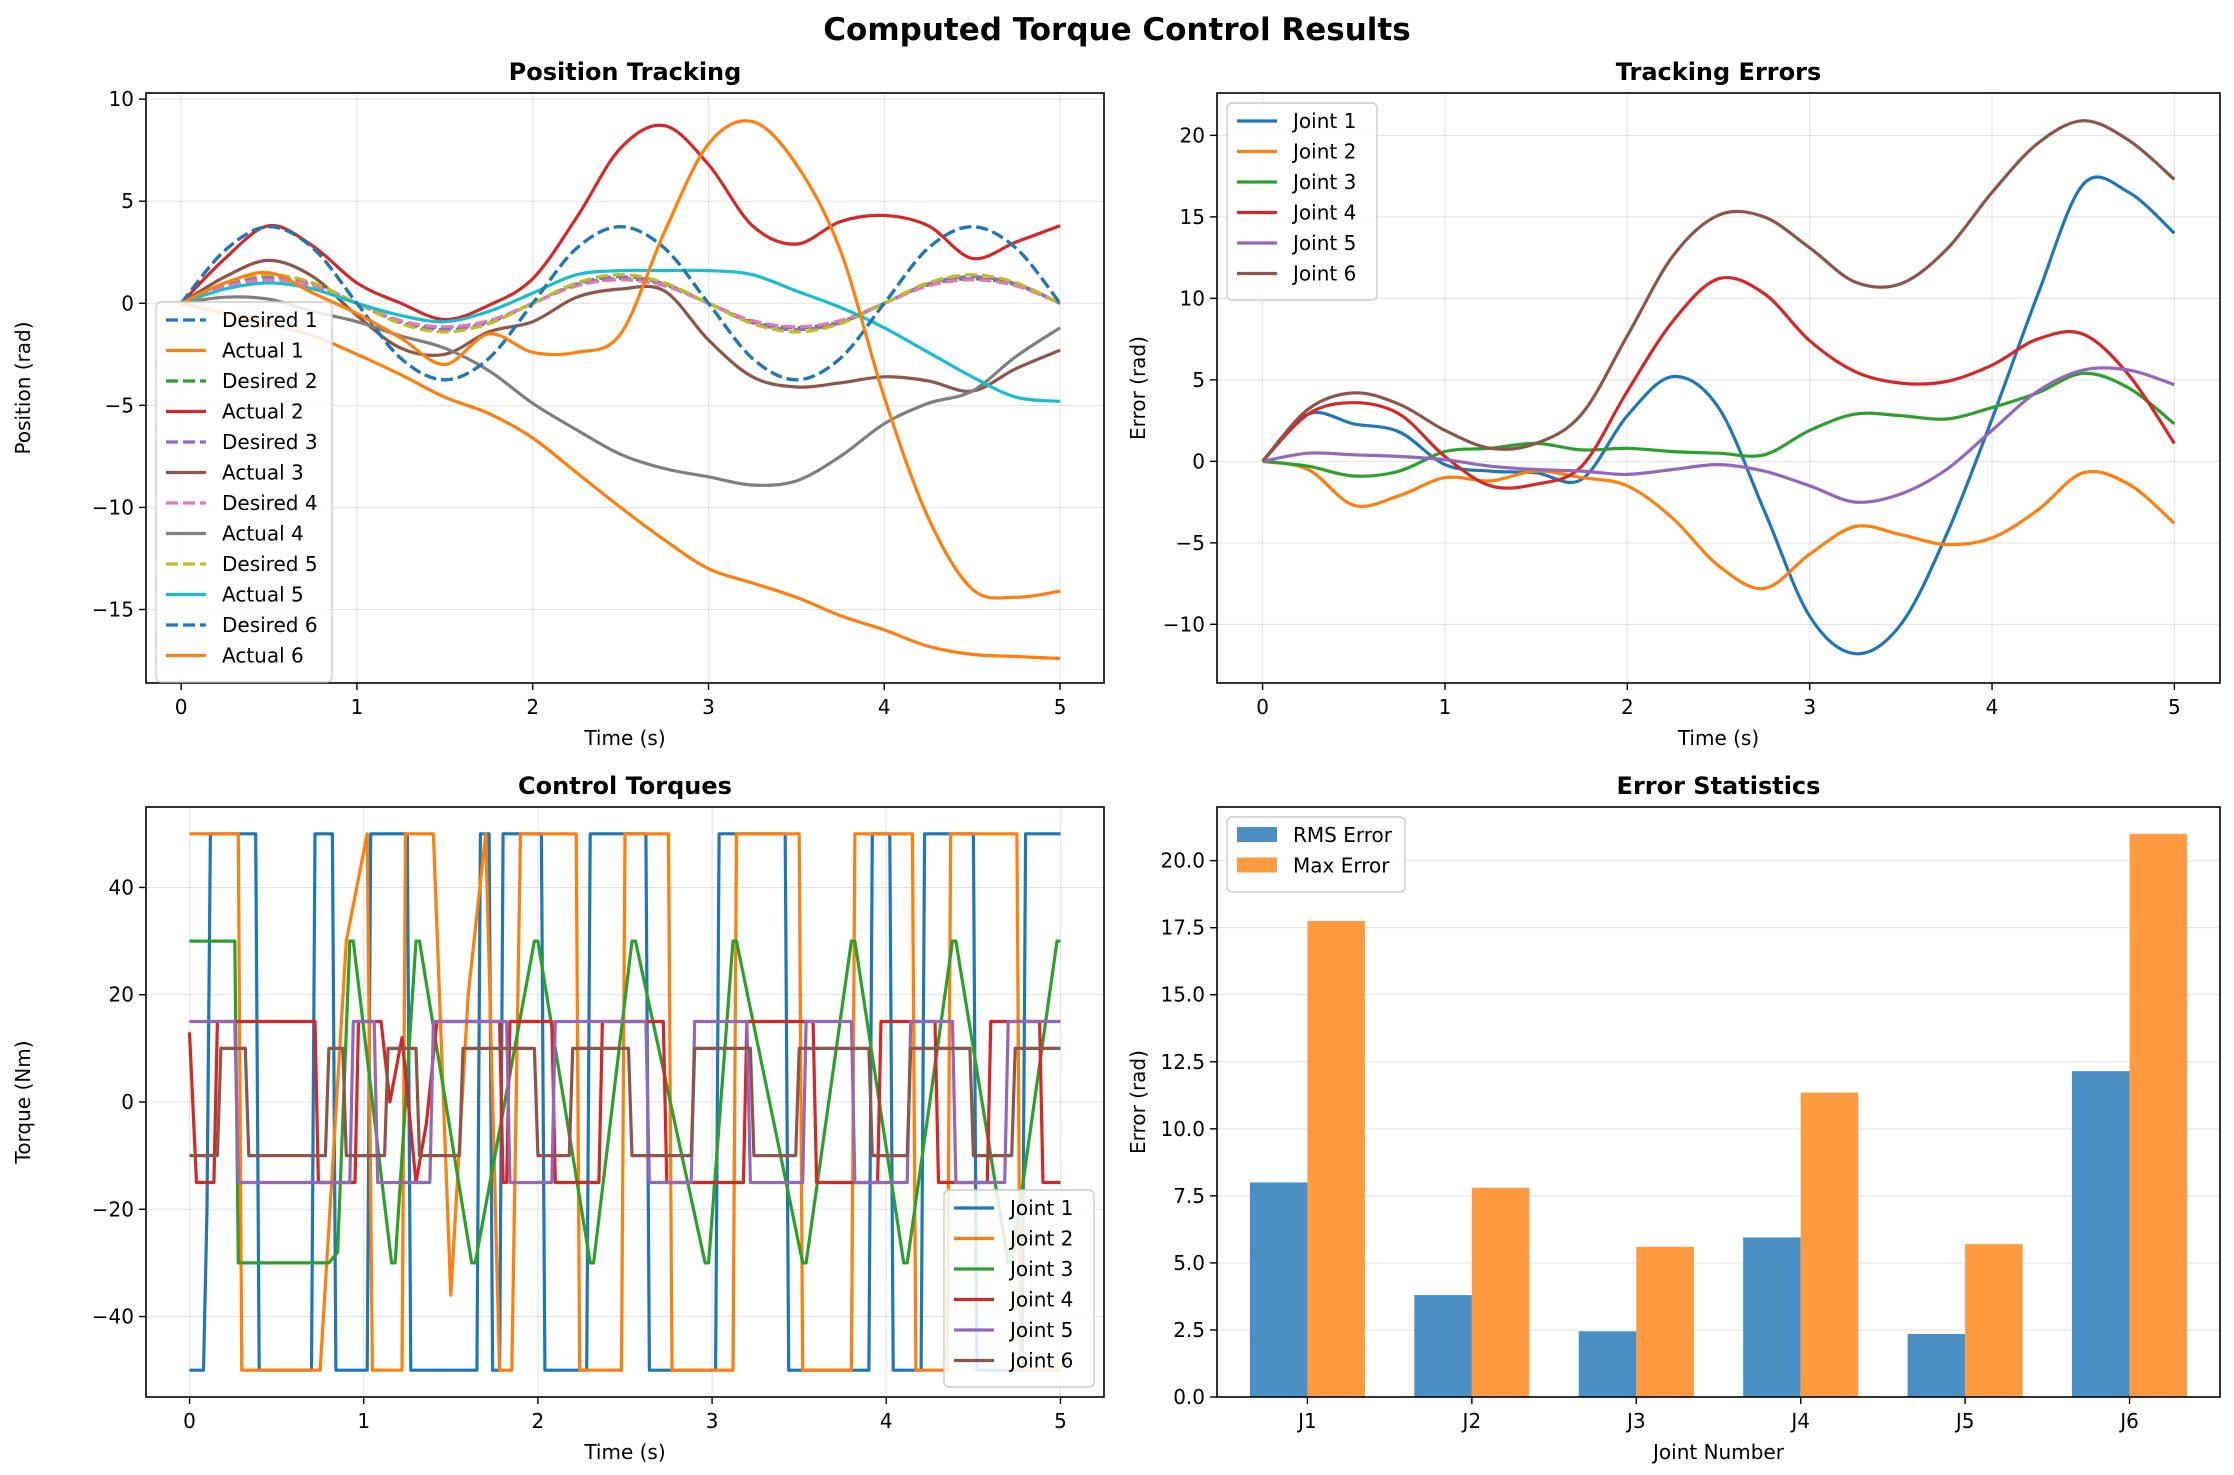 The width and height of the screenshot is (2234, 1475). What do you see at coordinates (1799, 1421) in the screenshot?
I see `x-tick-label: J4` at bounding box center [1799, 1421].